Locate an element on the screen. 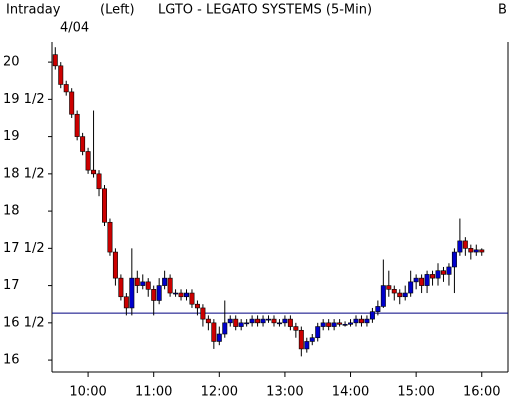 This screenshot has height=403, width=509. x-tick-label: 10:00 is located at coordinates (87, 392).